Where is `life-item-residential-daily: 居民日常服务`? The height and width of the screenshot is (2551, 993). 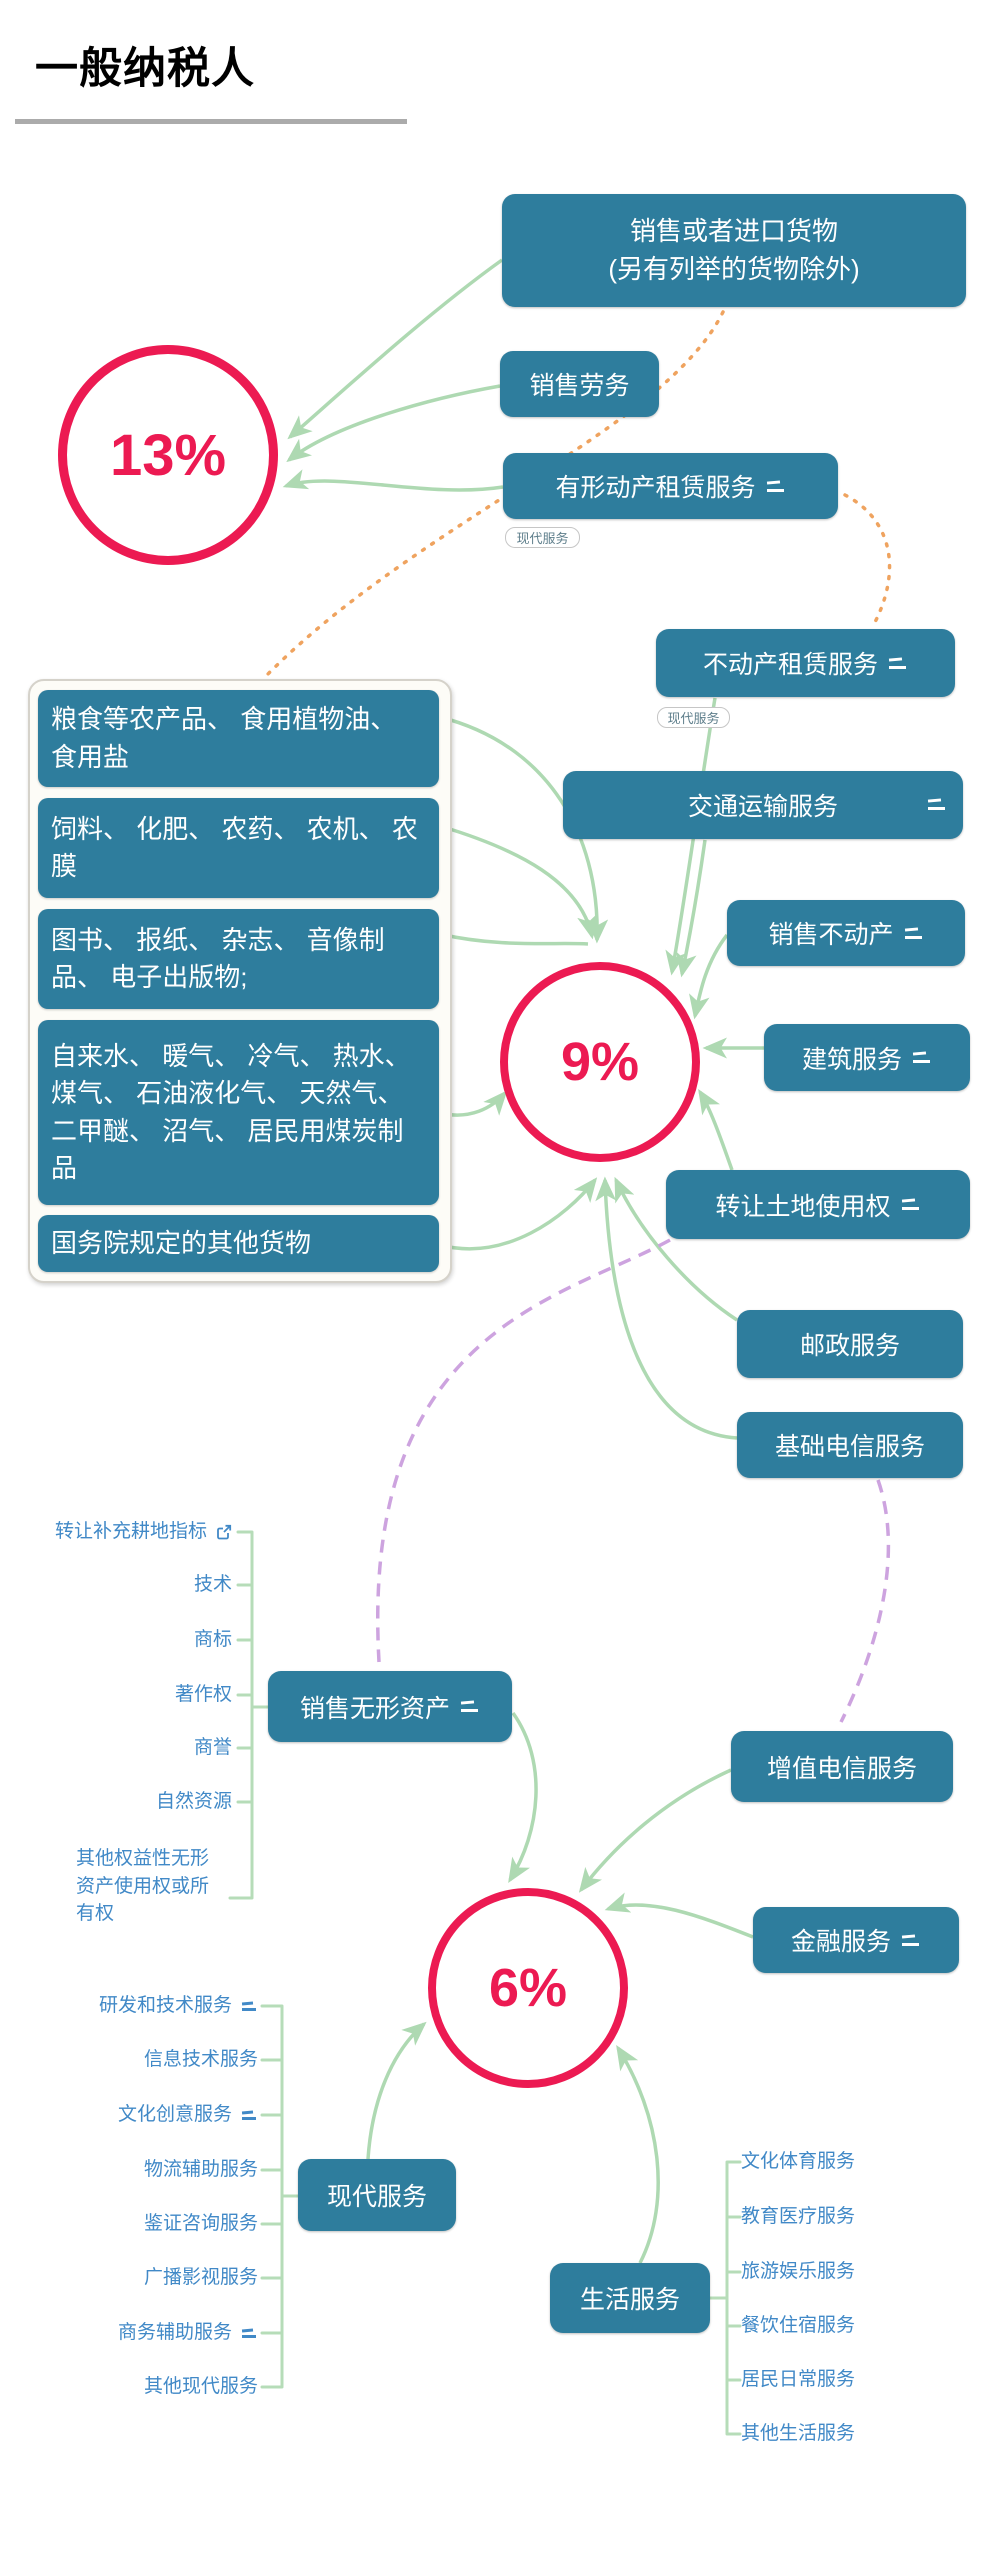
life-item-residential-daily: 居民日常服务 is located at coordinates (841, 2380).